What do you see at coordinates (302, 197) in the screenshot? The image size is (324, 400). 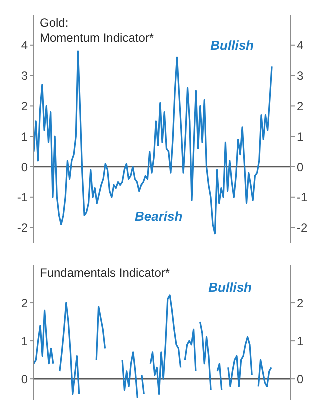 I see `y2-tick-label: -1` at bounding box center [302, 197].